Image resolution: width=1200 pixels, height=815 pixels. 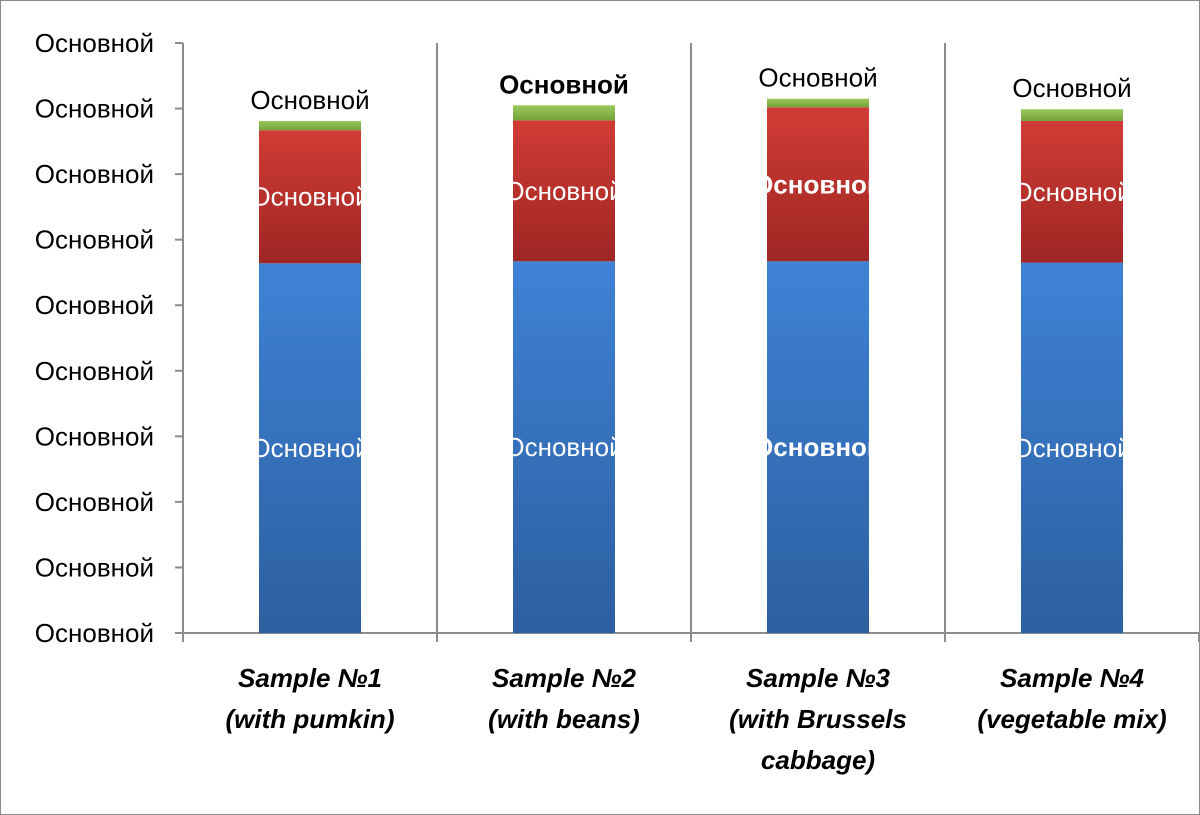 I want to click on category-label-3-line-2: (with Brussels, so click(x=818, y=719).